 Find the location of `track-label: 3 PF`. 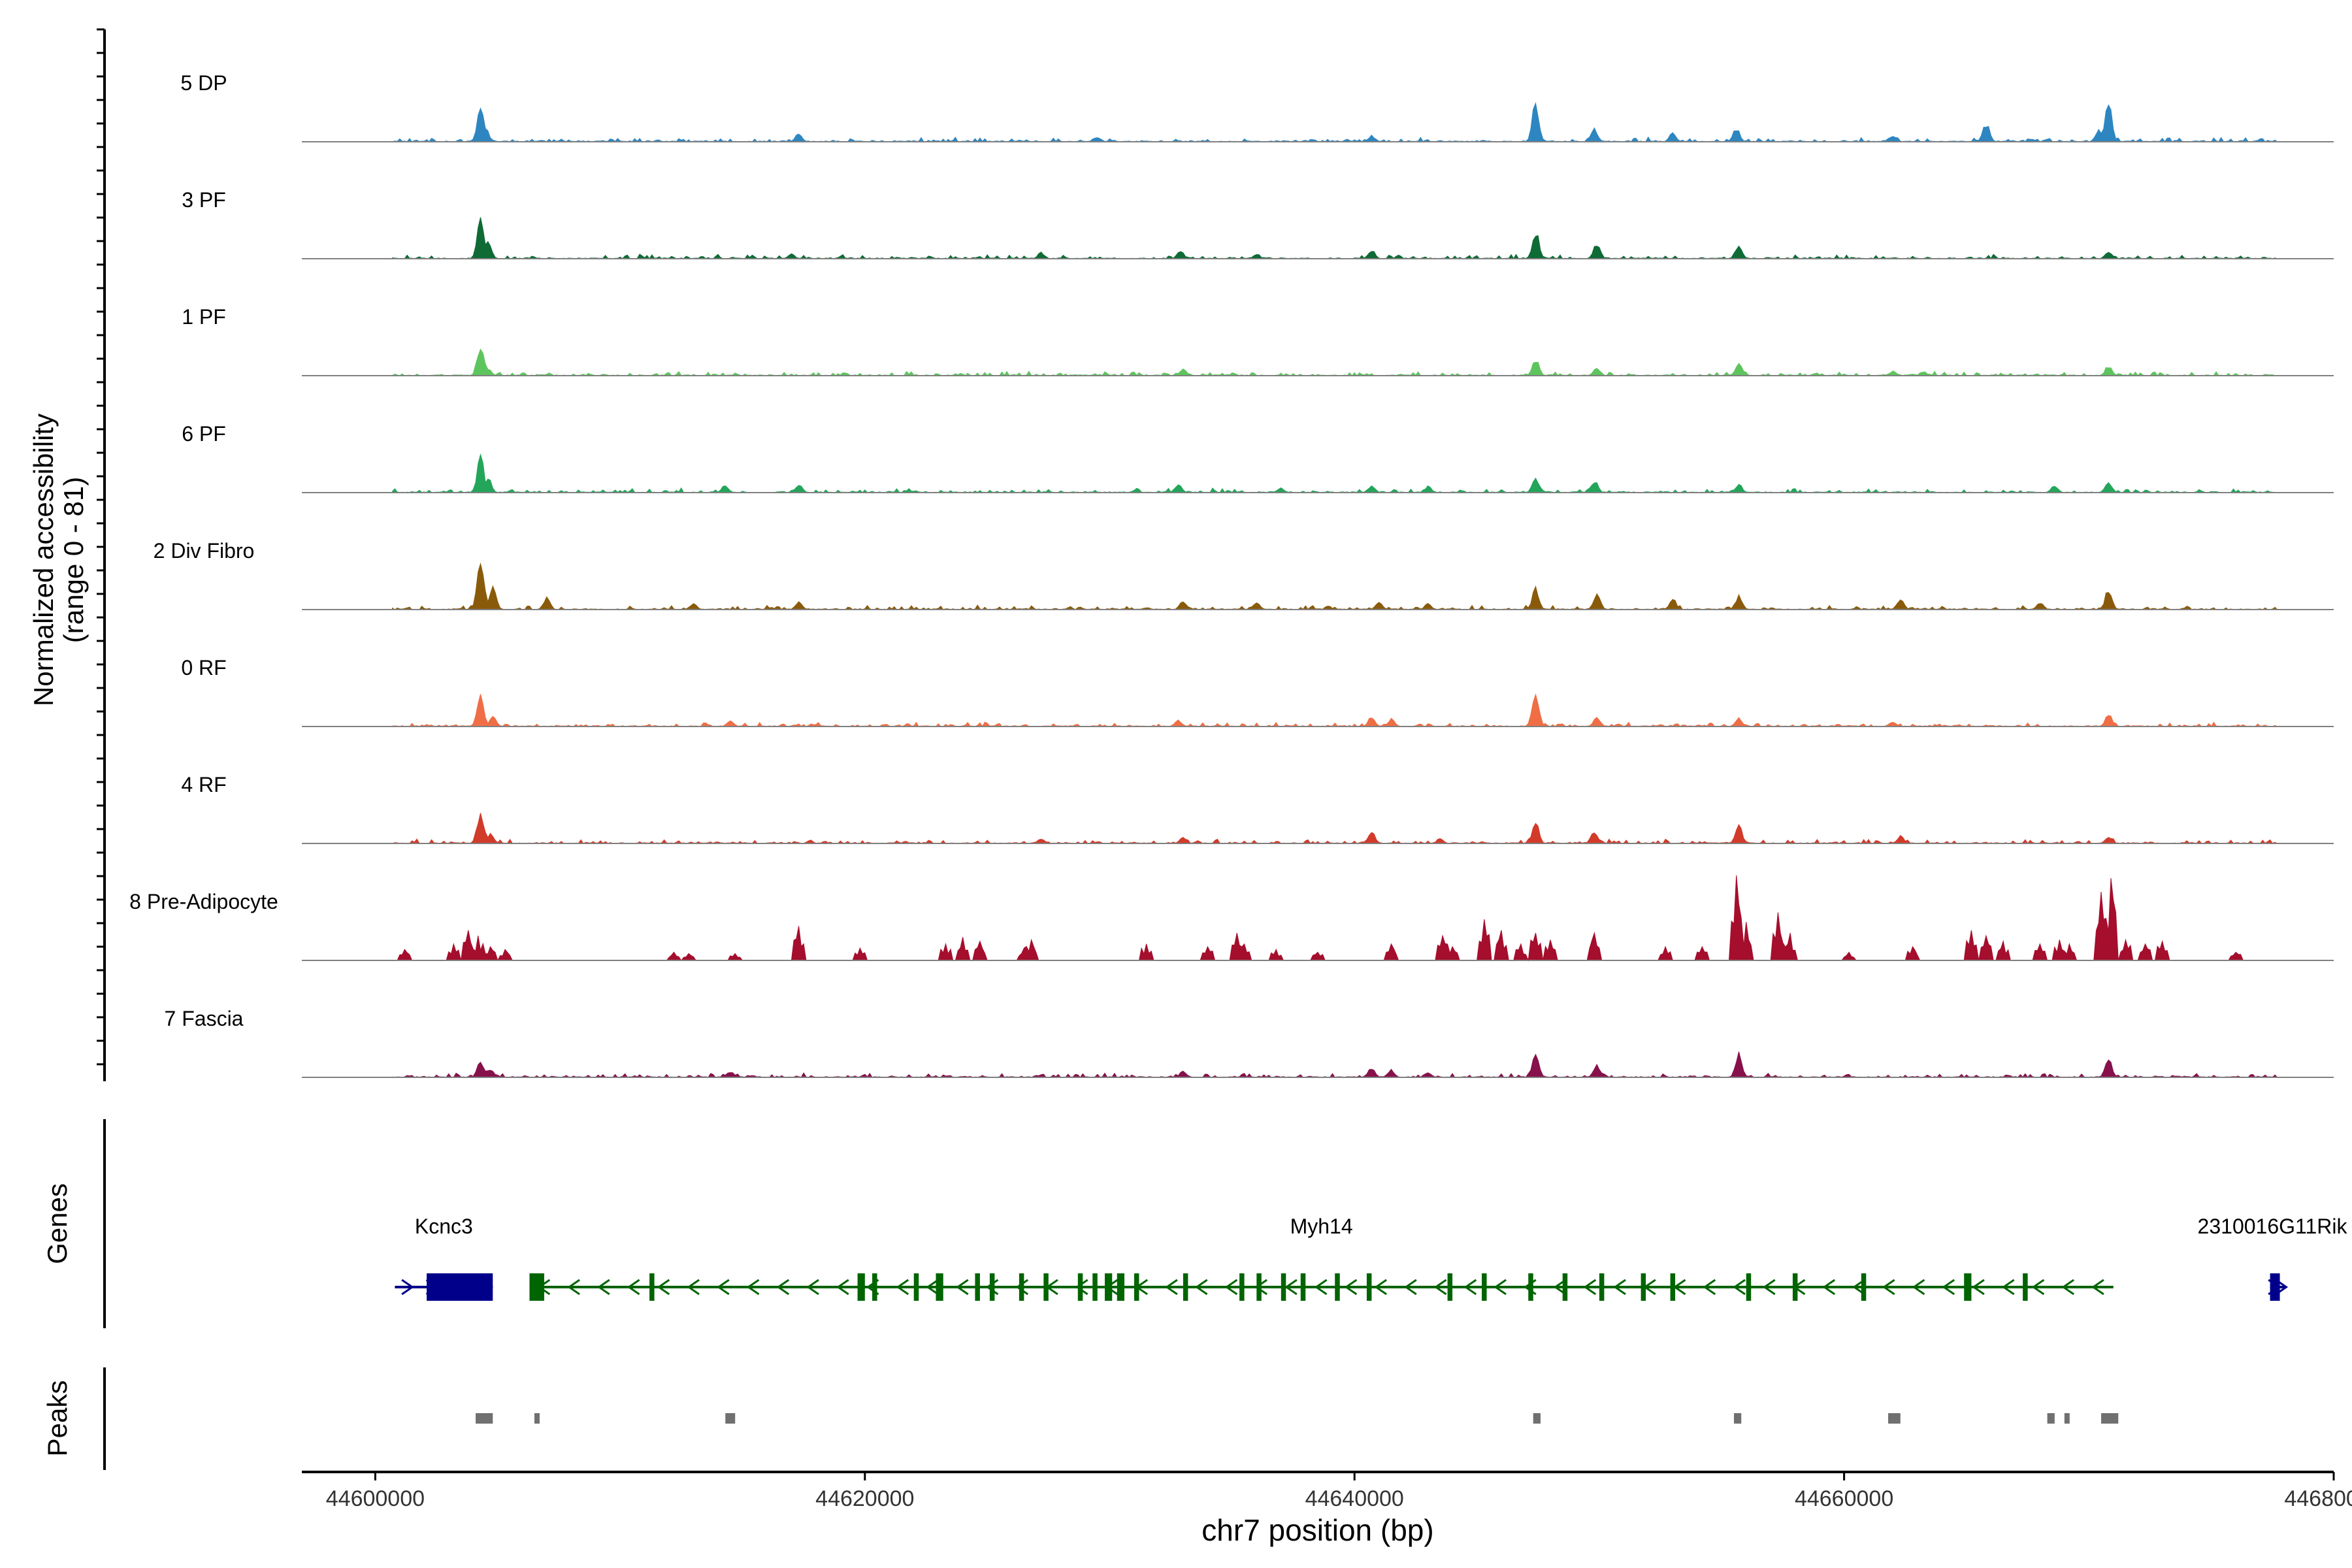

track-label: 3 PF is located at coordinates (204, 200).